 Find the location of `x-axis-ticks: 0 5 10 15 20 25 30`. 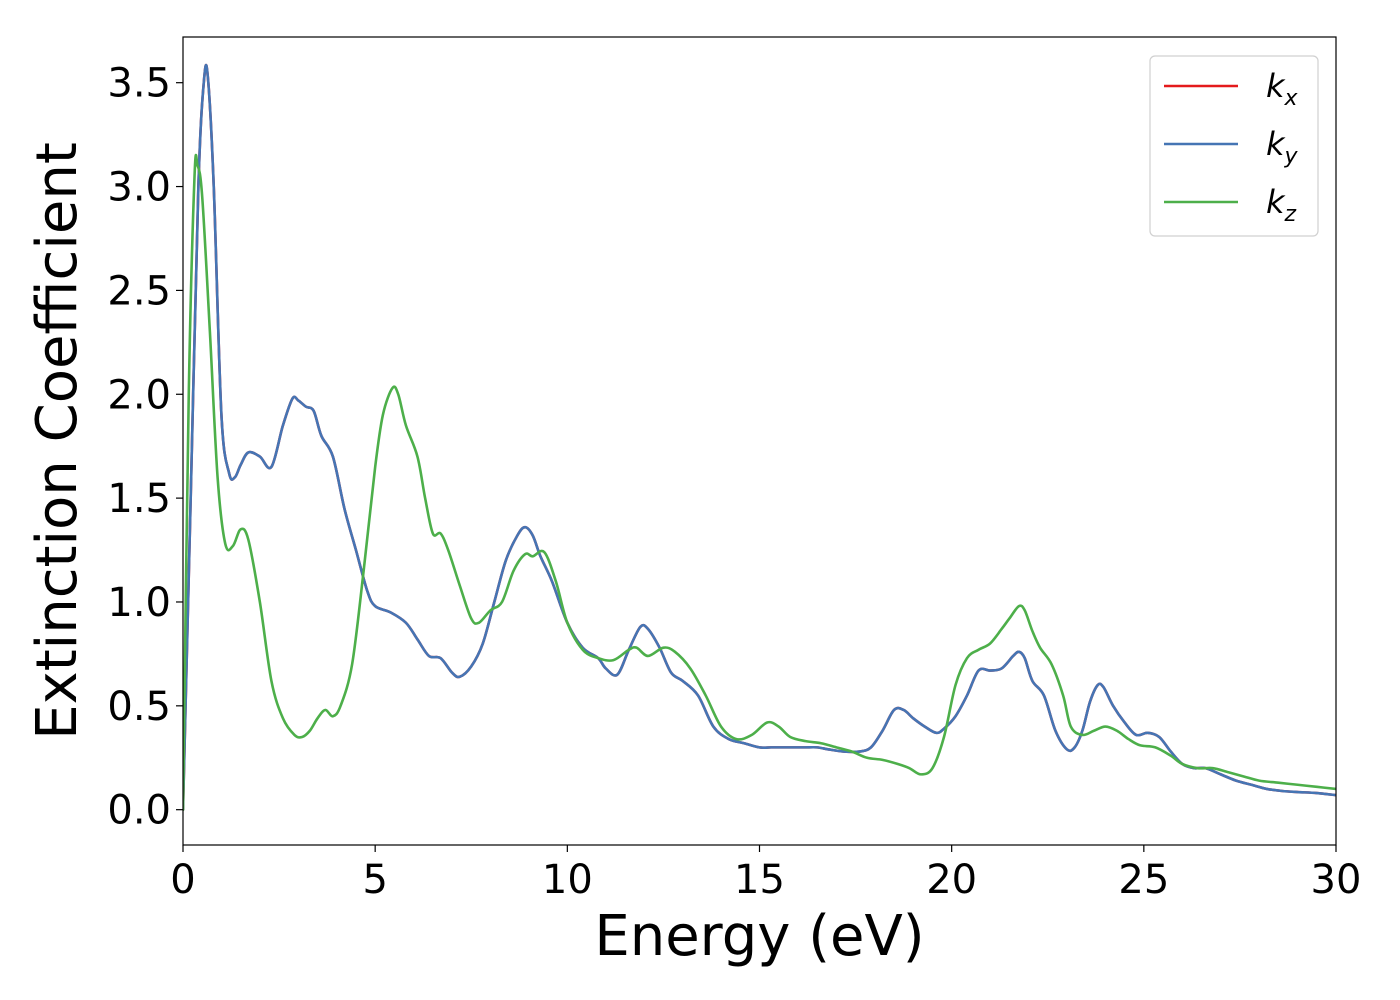

x-axis-ticks: 0 5 10 15 20 25 30 is located at coordinates (765, 874).